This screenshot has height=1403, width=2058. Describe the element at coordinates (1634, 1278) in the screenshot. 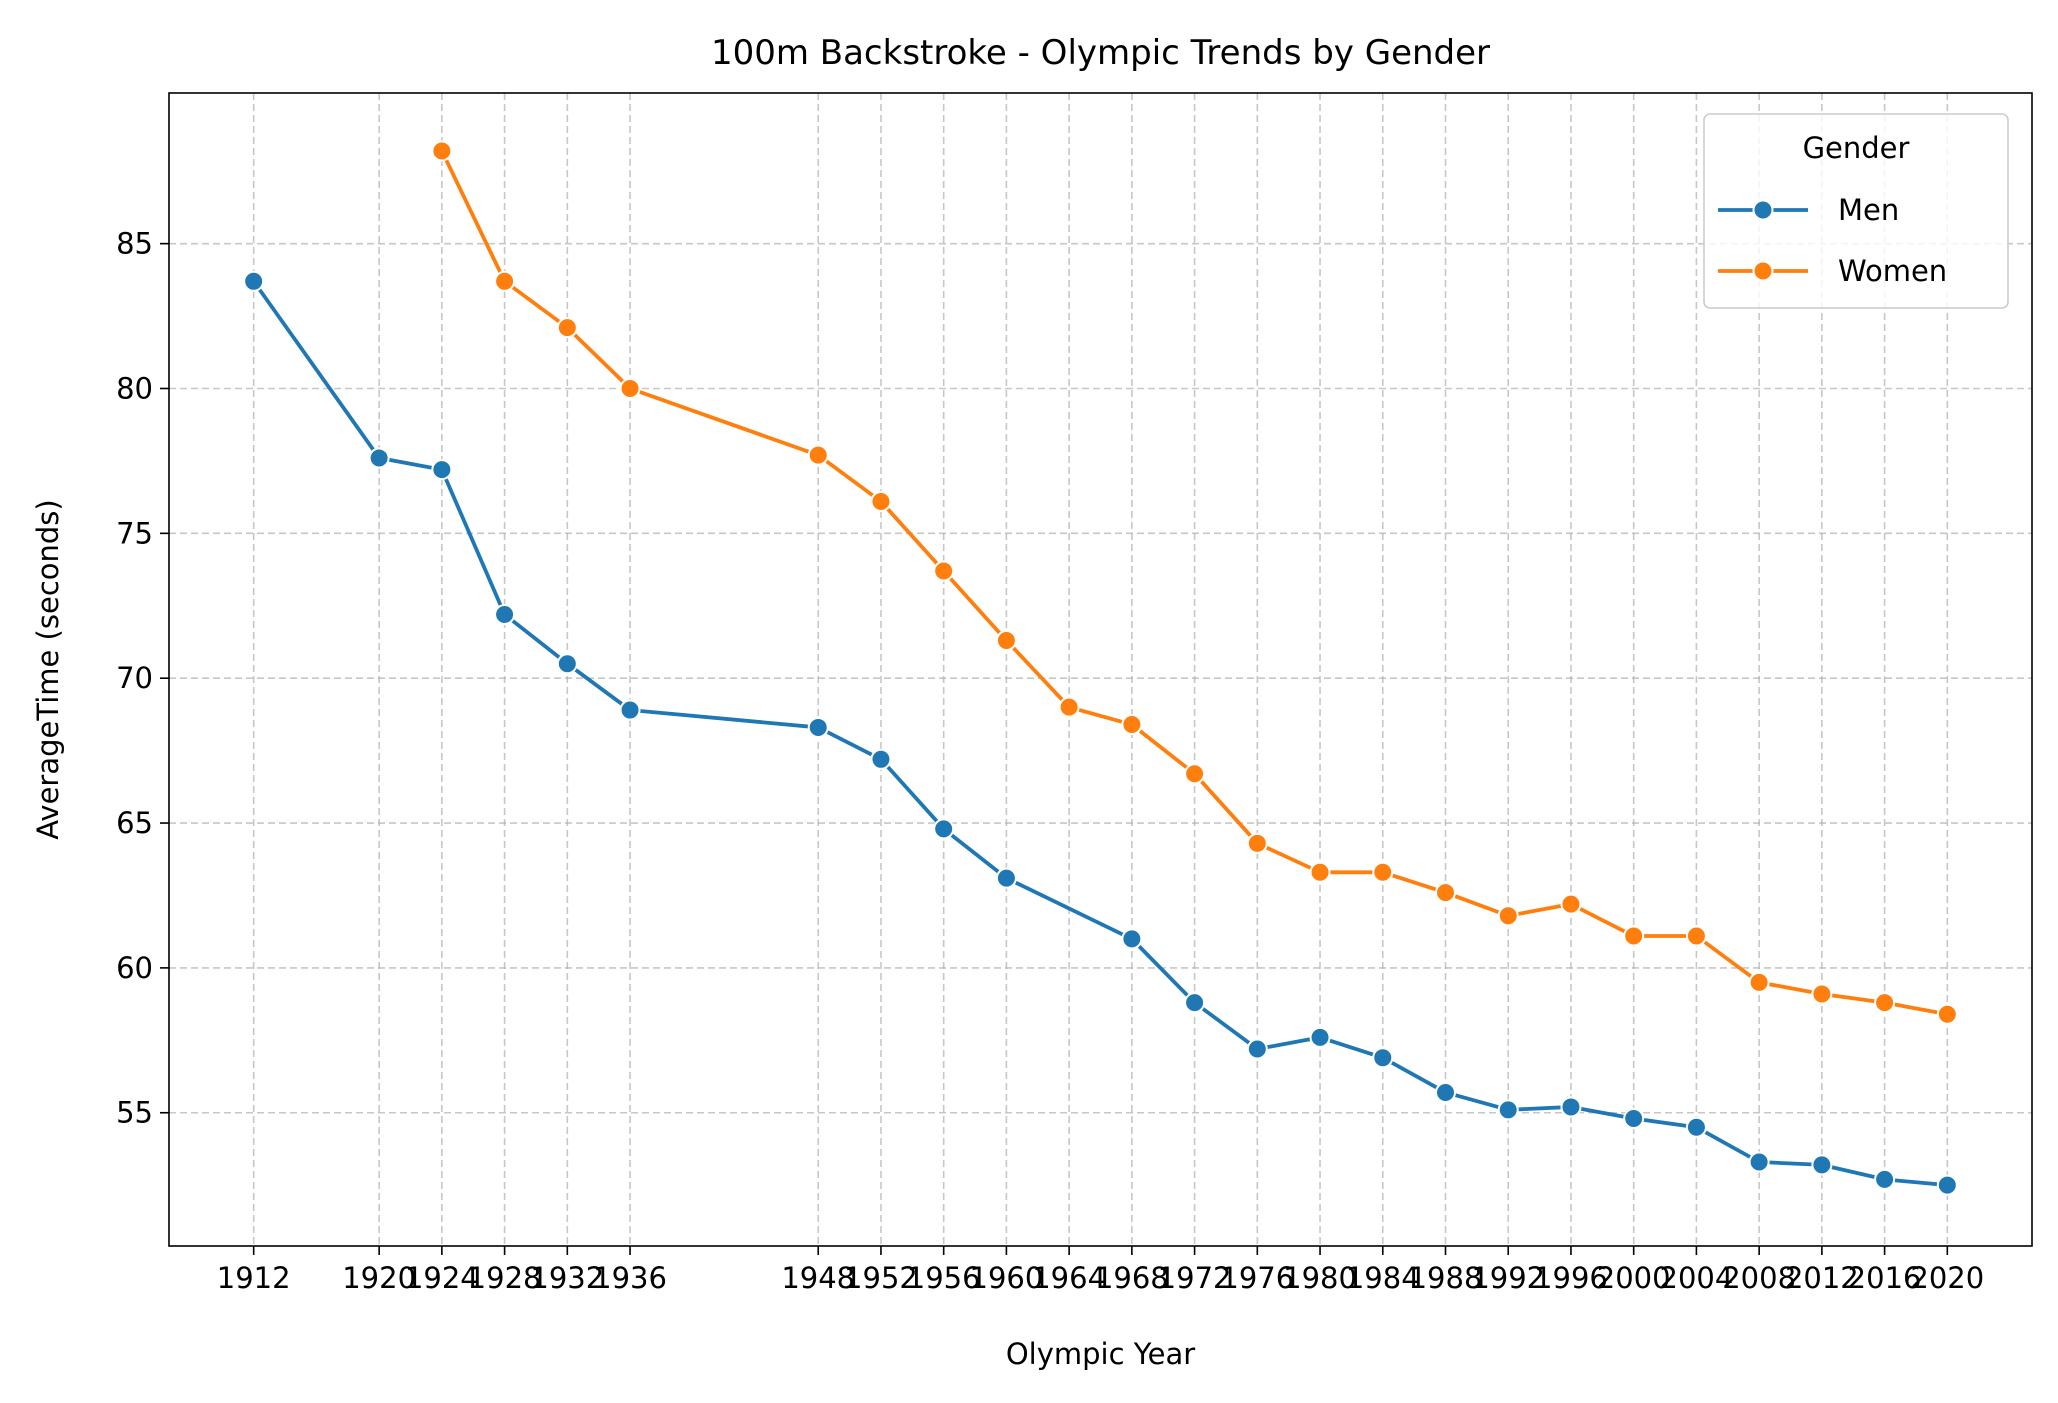

I see `x-tick-label: 2000` at that location.